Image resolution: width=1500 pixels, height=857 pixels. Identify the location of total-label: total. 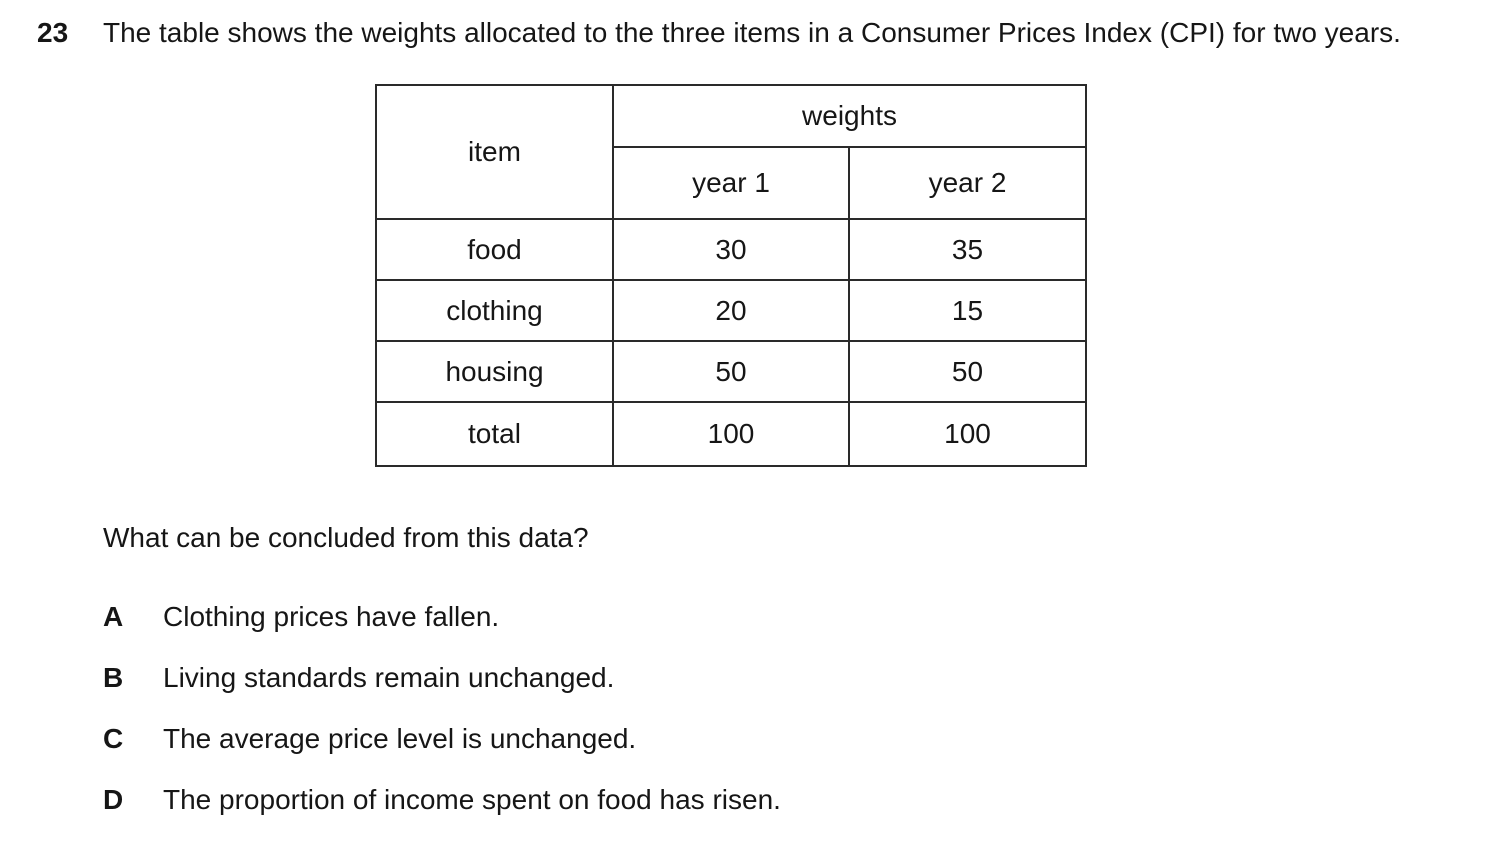
(494, 434).